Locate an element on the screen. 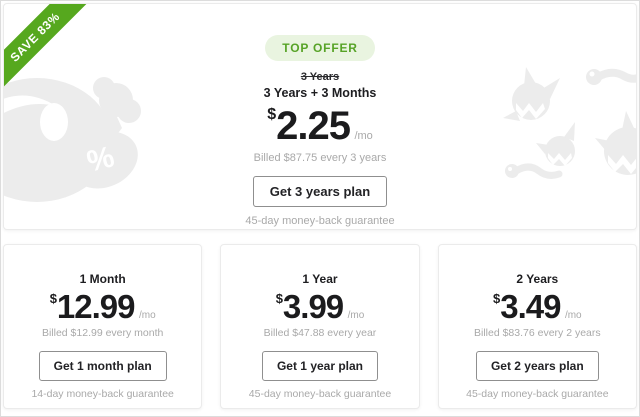 The width and height of the screenshot is (640, 417). plan-term: 2 Years is located at coordinates (537, 279).